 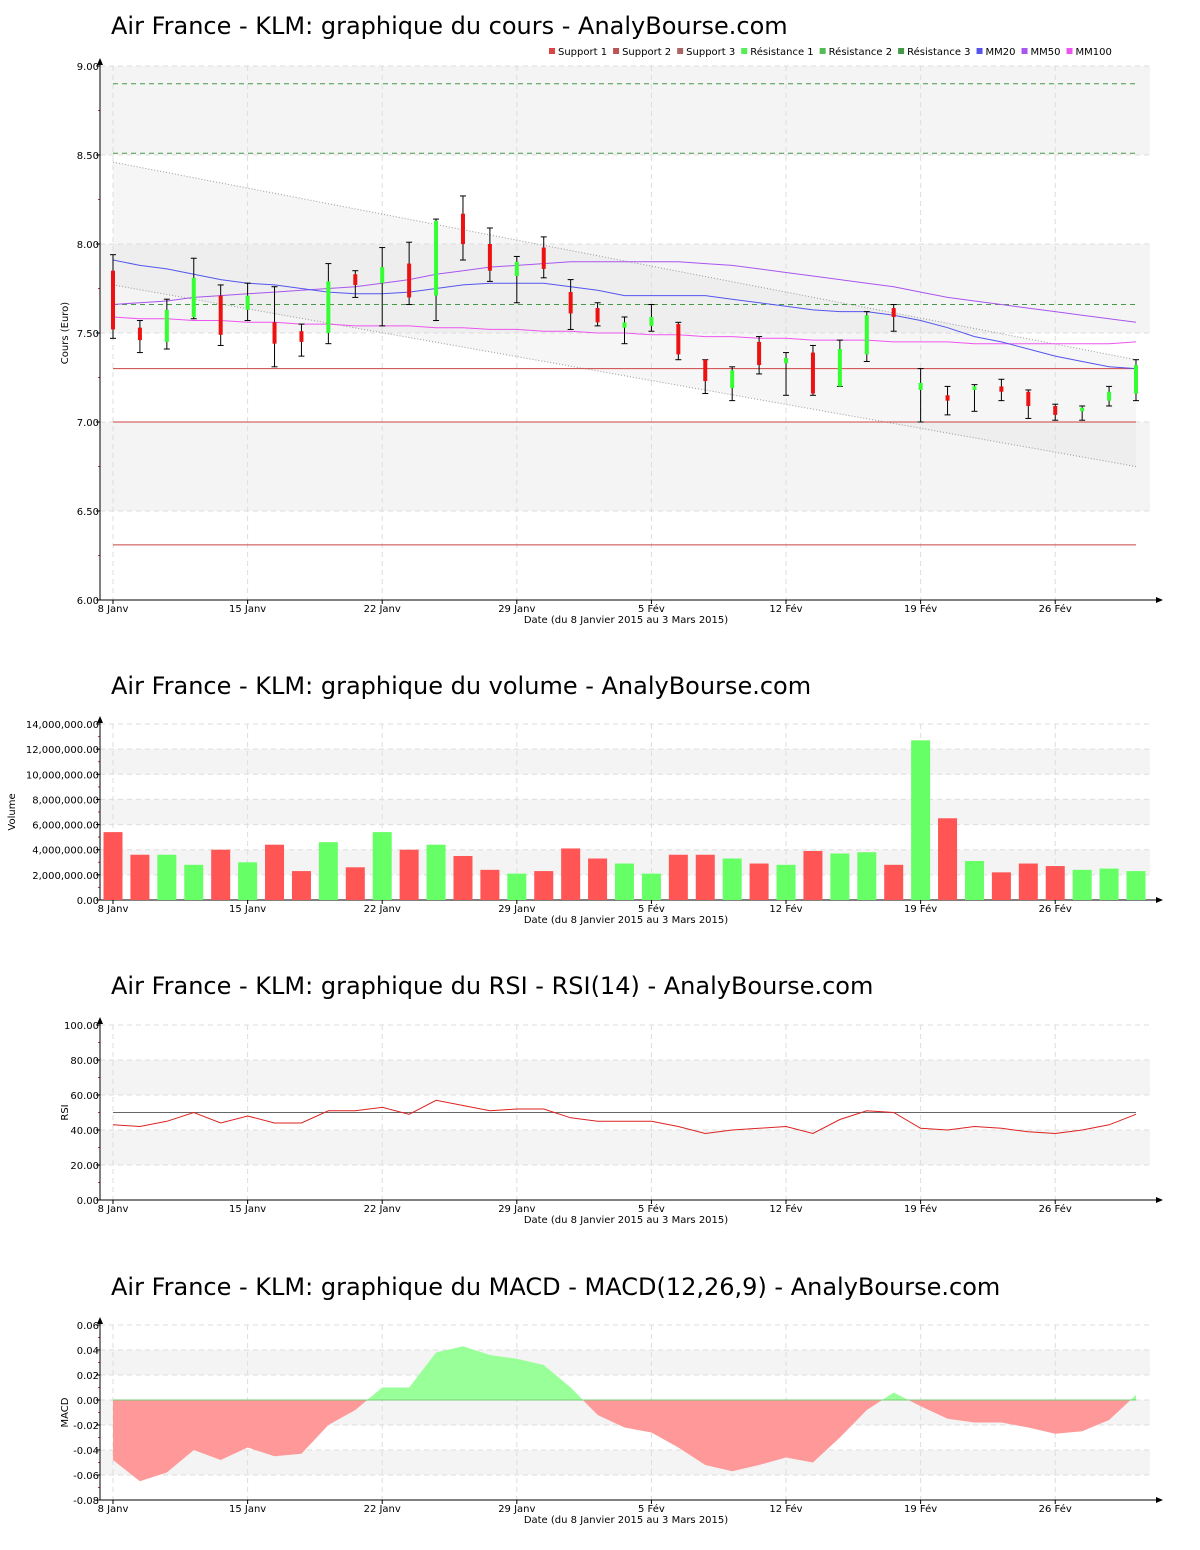 What do you see at coordinates (1055, 1509) in the screenshot?
I see `x-tick-label: 26 Fév` at bounding box center [1055, 1509].